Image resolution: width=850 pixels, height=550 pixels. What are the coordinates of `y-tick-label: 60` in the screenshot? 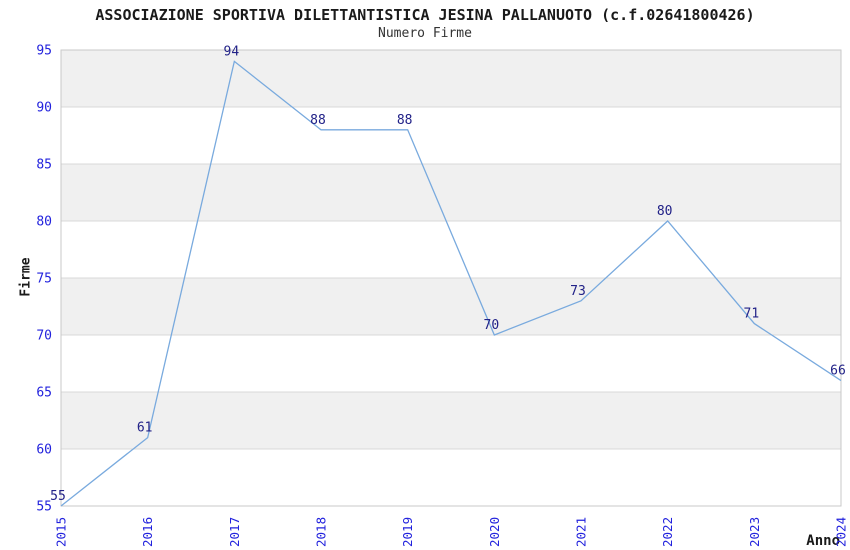 It's located at (44, 450).